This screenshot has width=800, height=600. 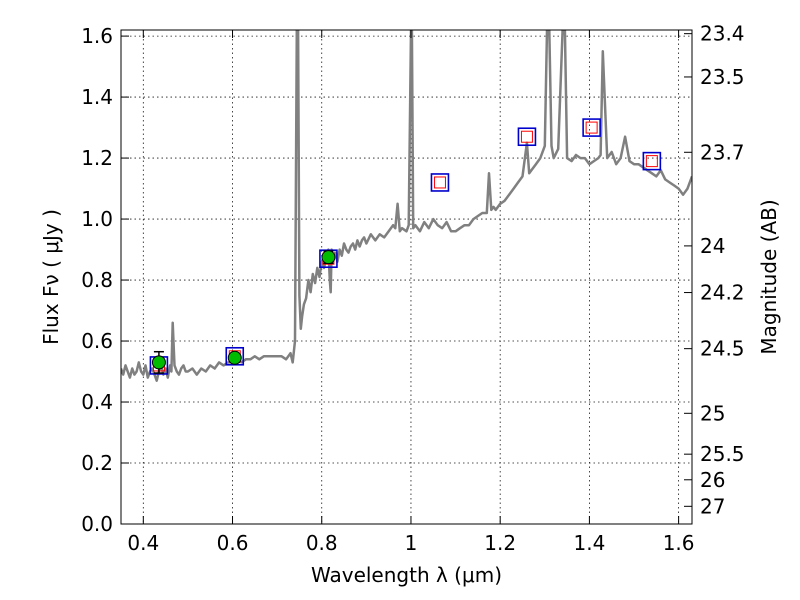 I want to click on y-tick-label: 0.8, so click(x=97, y=280).